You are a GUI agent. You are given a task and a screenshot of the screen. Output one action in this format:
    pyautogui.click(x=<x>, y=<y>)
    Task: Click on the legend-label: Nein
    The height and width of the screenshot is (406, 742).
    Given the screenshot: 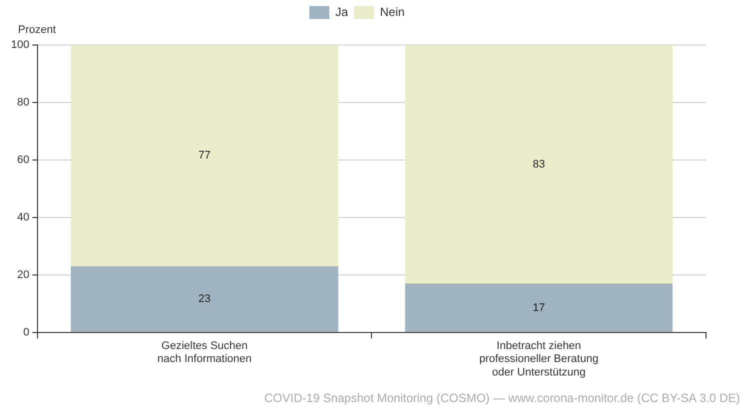 What is the action you would take?
    pyautogui.click(x=392, y=11)
    